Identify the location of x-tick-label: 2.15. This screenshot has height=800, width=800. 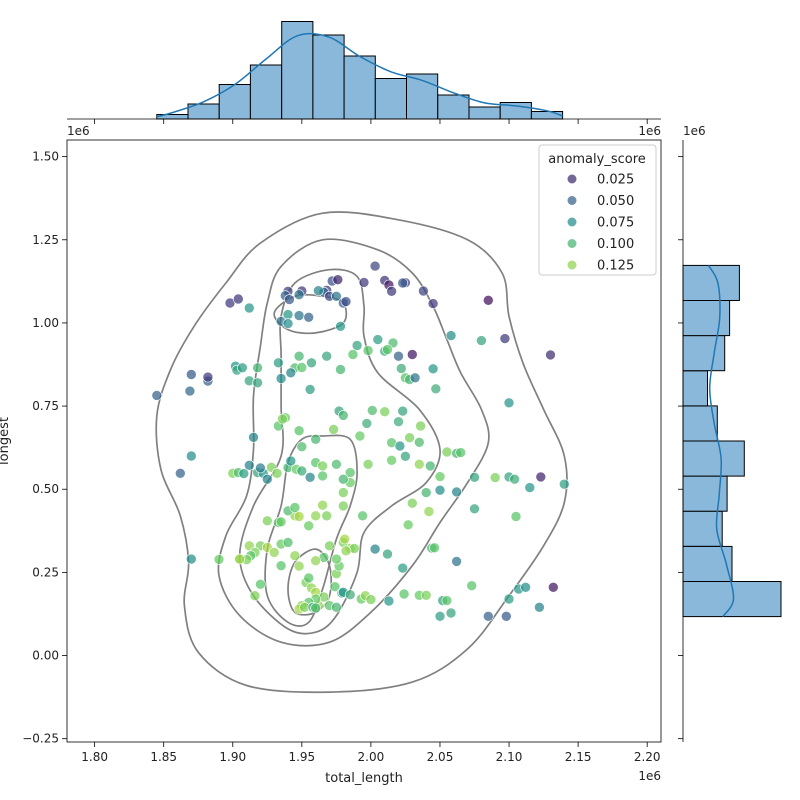
(578, 757).